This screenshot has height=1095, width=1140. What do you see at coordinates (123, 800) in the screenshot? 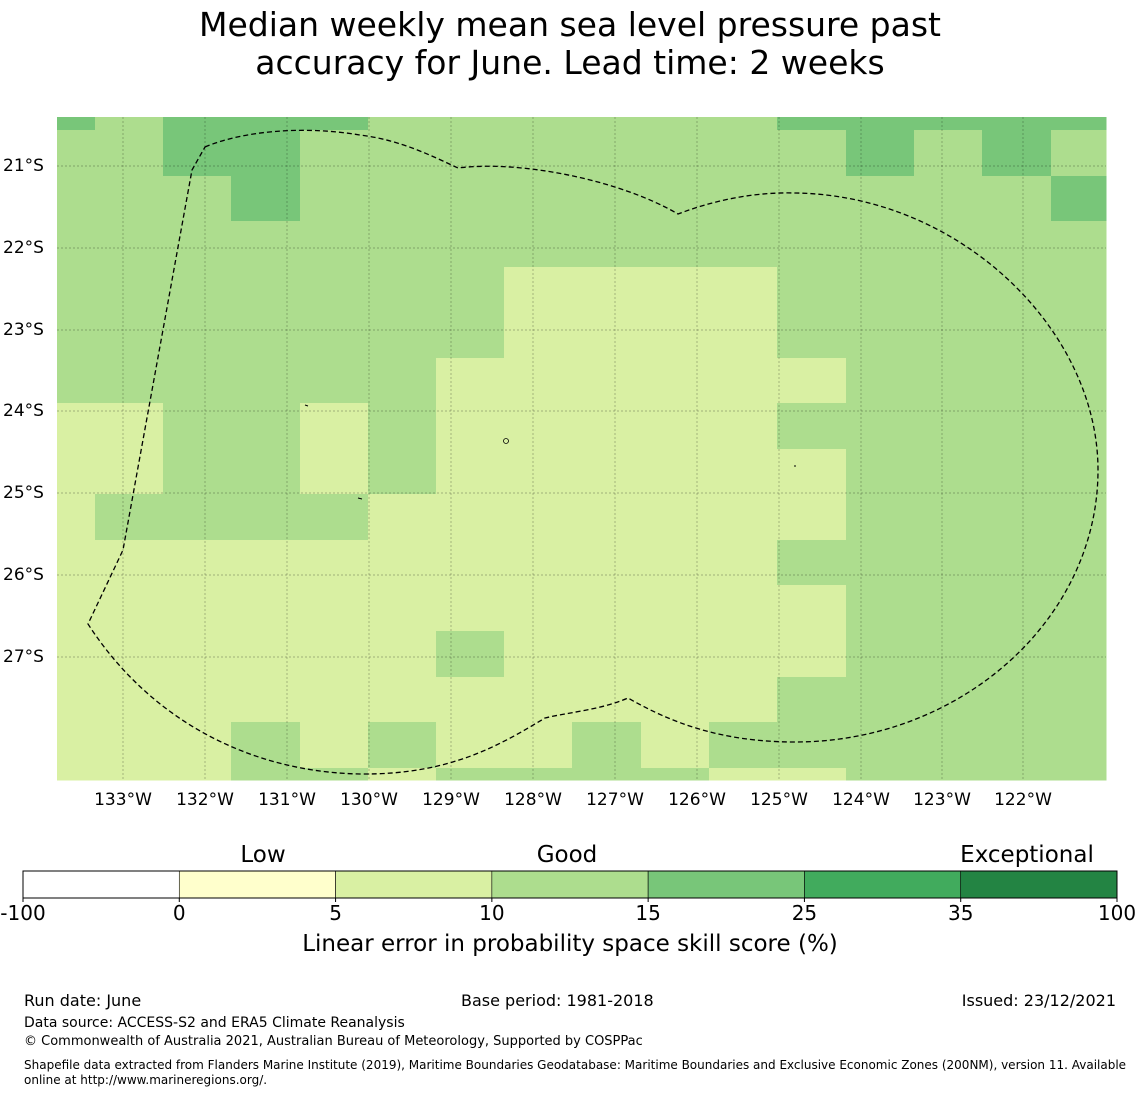
I see `longitude-label: 133°W` at bounding box center [123, 800].